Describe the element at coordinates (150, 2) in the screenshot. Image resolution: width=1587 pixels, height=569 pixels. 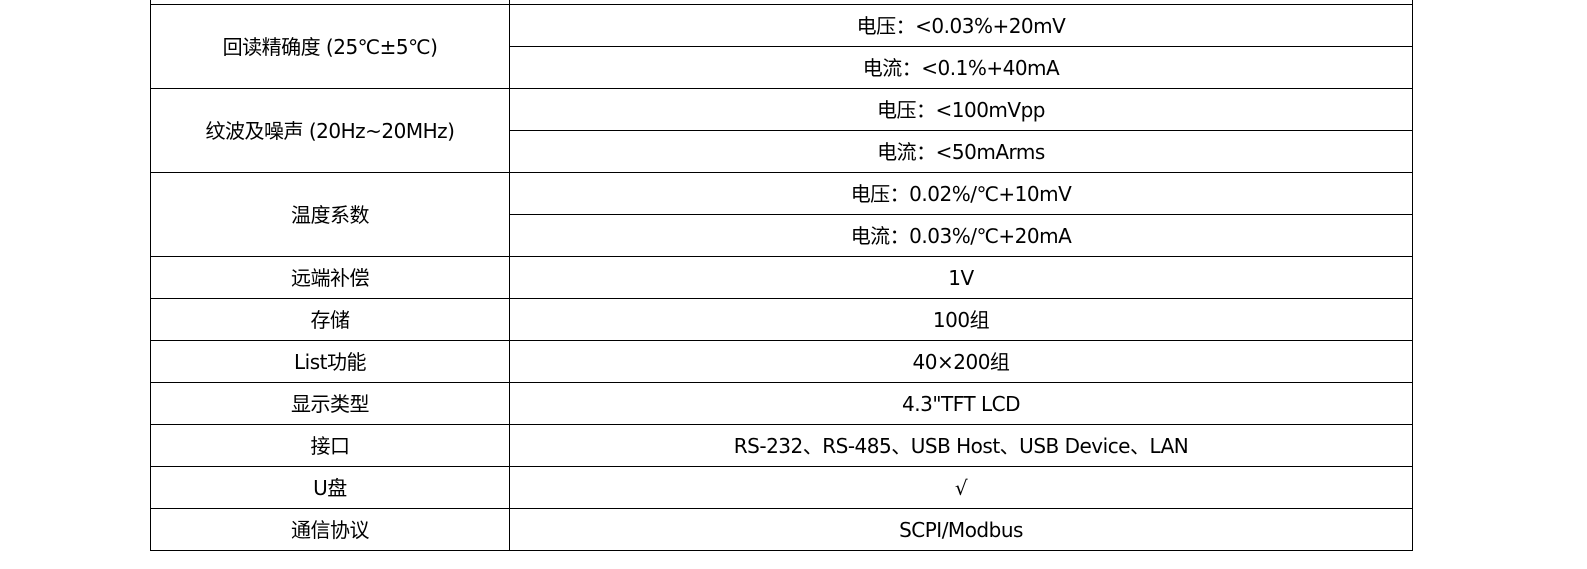
I see `table-border-top-left` at that location.